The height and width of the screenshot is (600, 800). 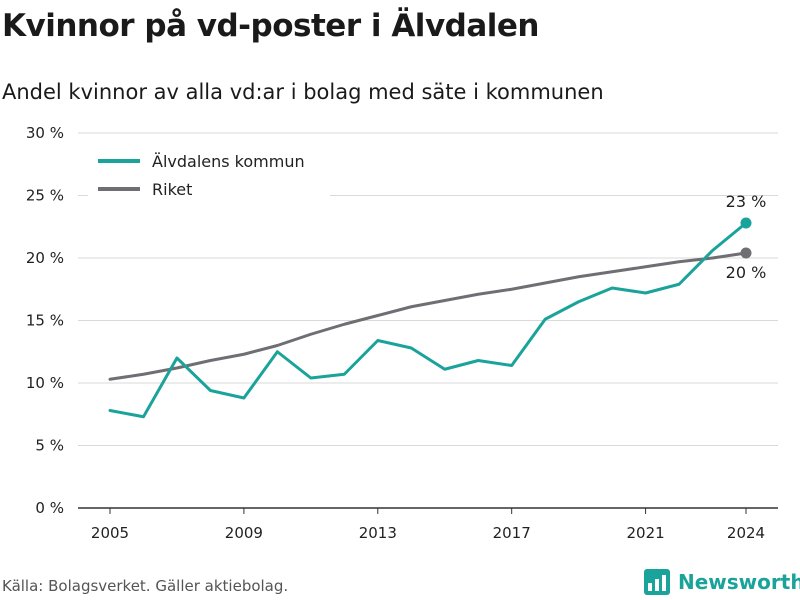 I want to click on x-tick-label: 2017, so click(x=512, y=533).